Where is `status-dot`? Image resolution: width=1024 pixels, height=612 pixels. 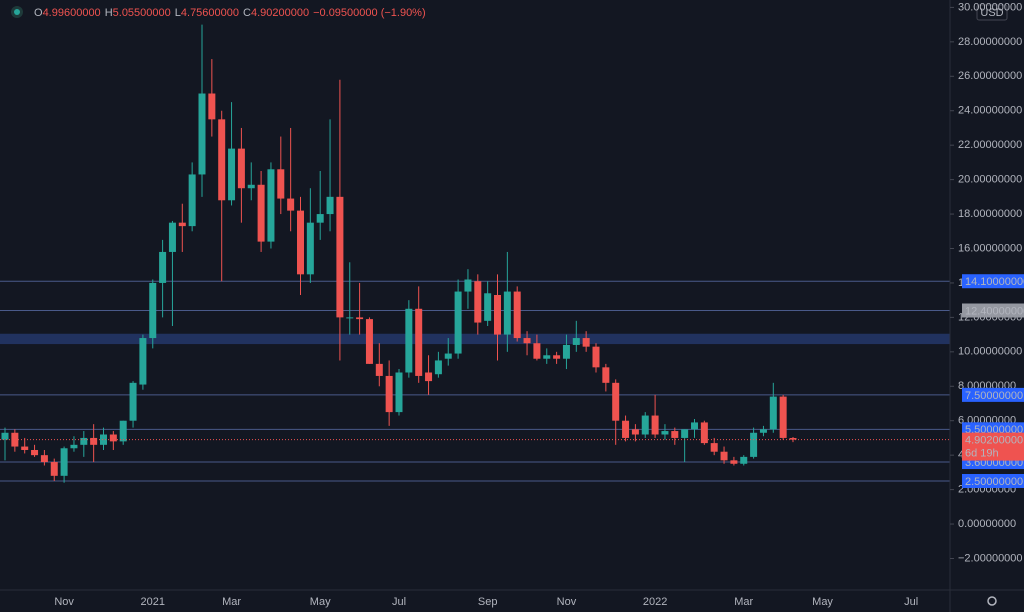
status-dot is located at coordinates (17, 12).